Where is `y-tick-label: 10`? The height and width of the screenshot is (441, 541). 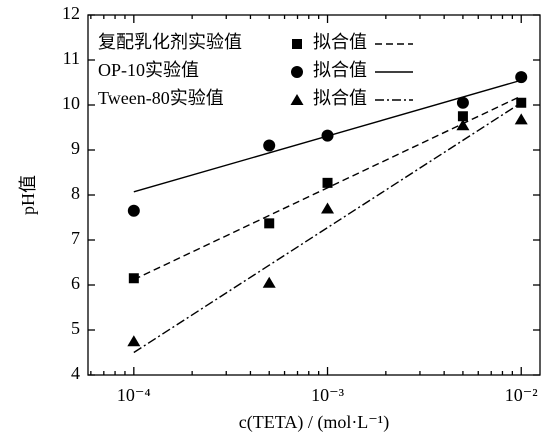 y-tick-label: 10 is located at coordinates (71, 103).